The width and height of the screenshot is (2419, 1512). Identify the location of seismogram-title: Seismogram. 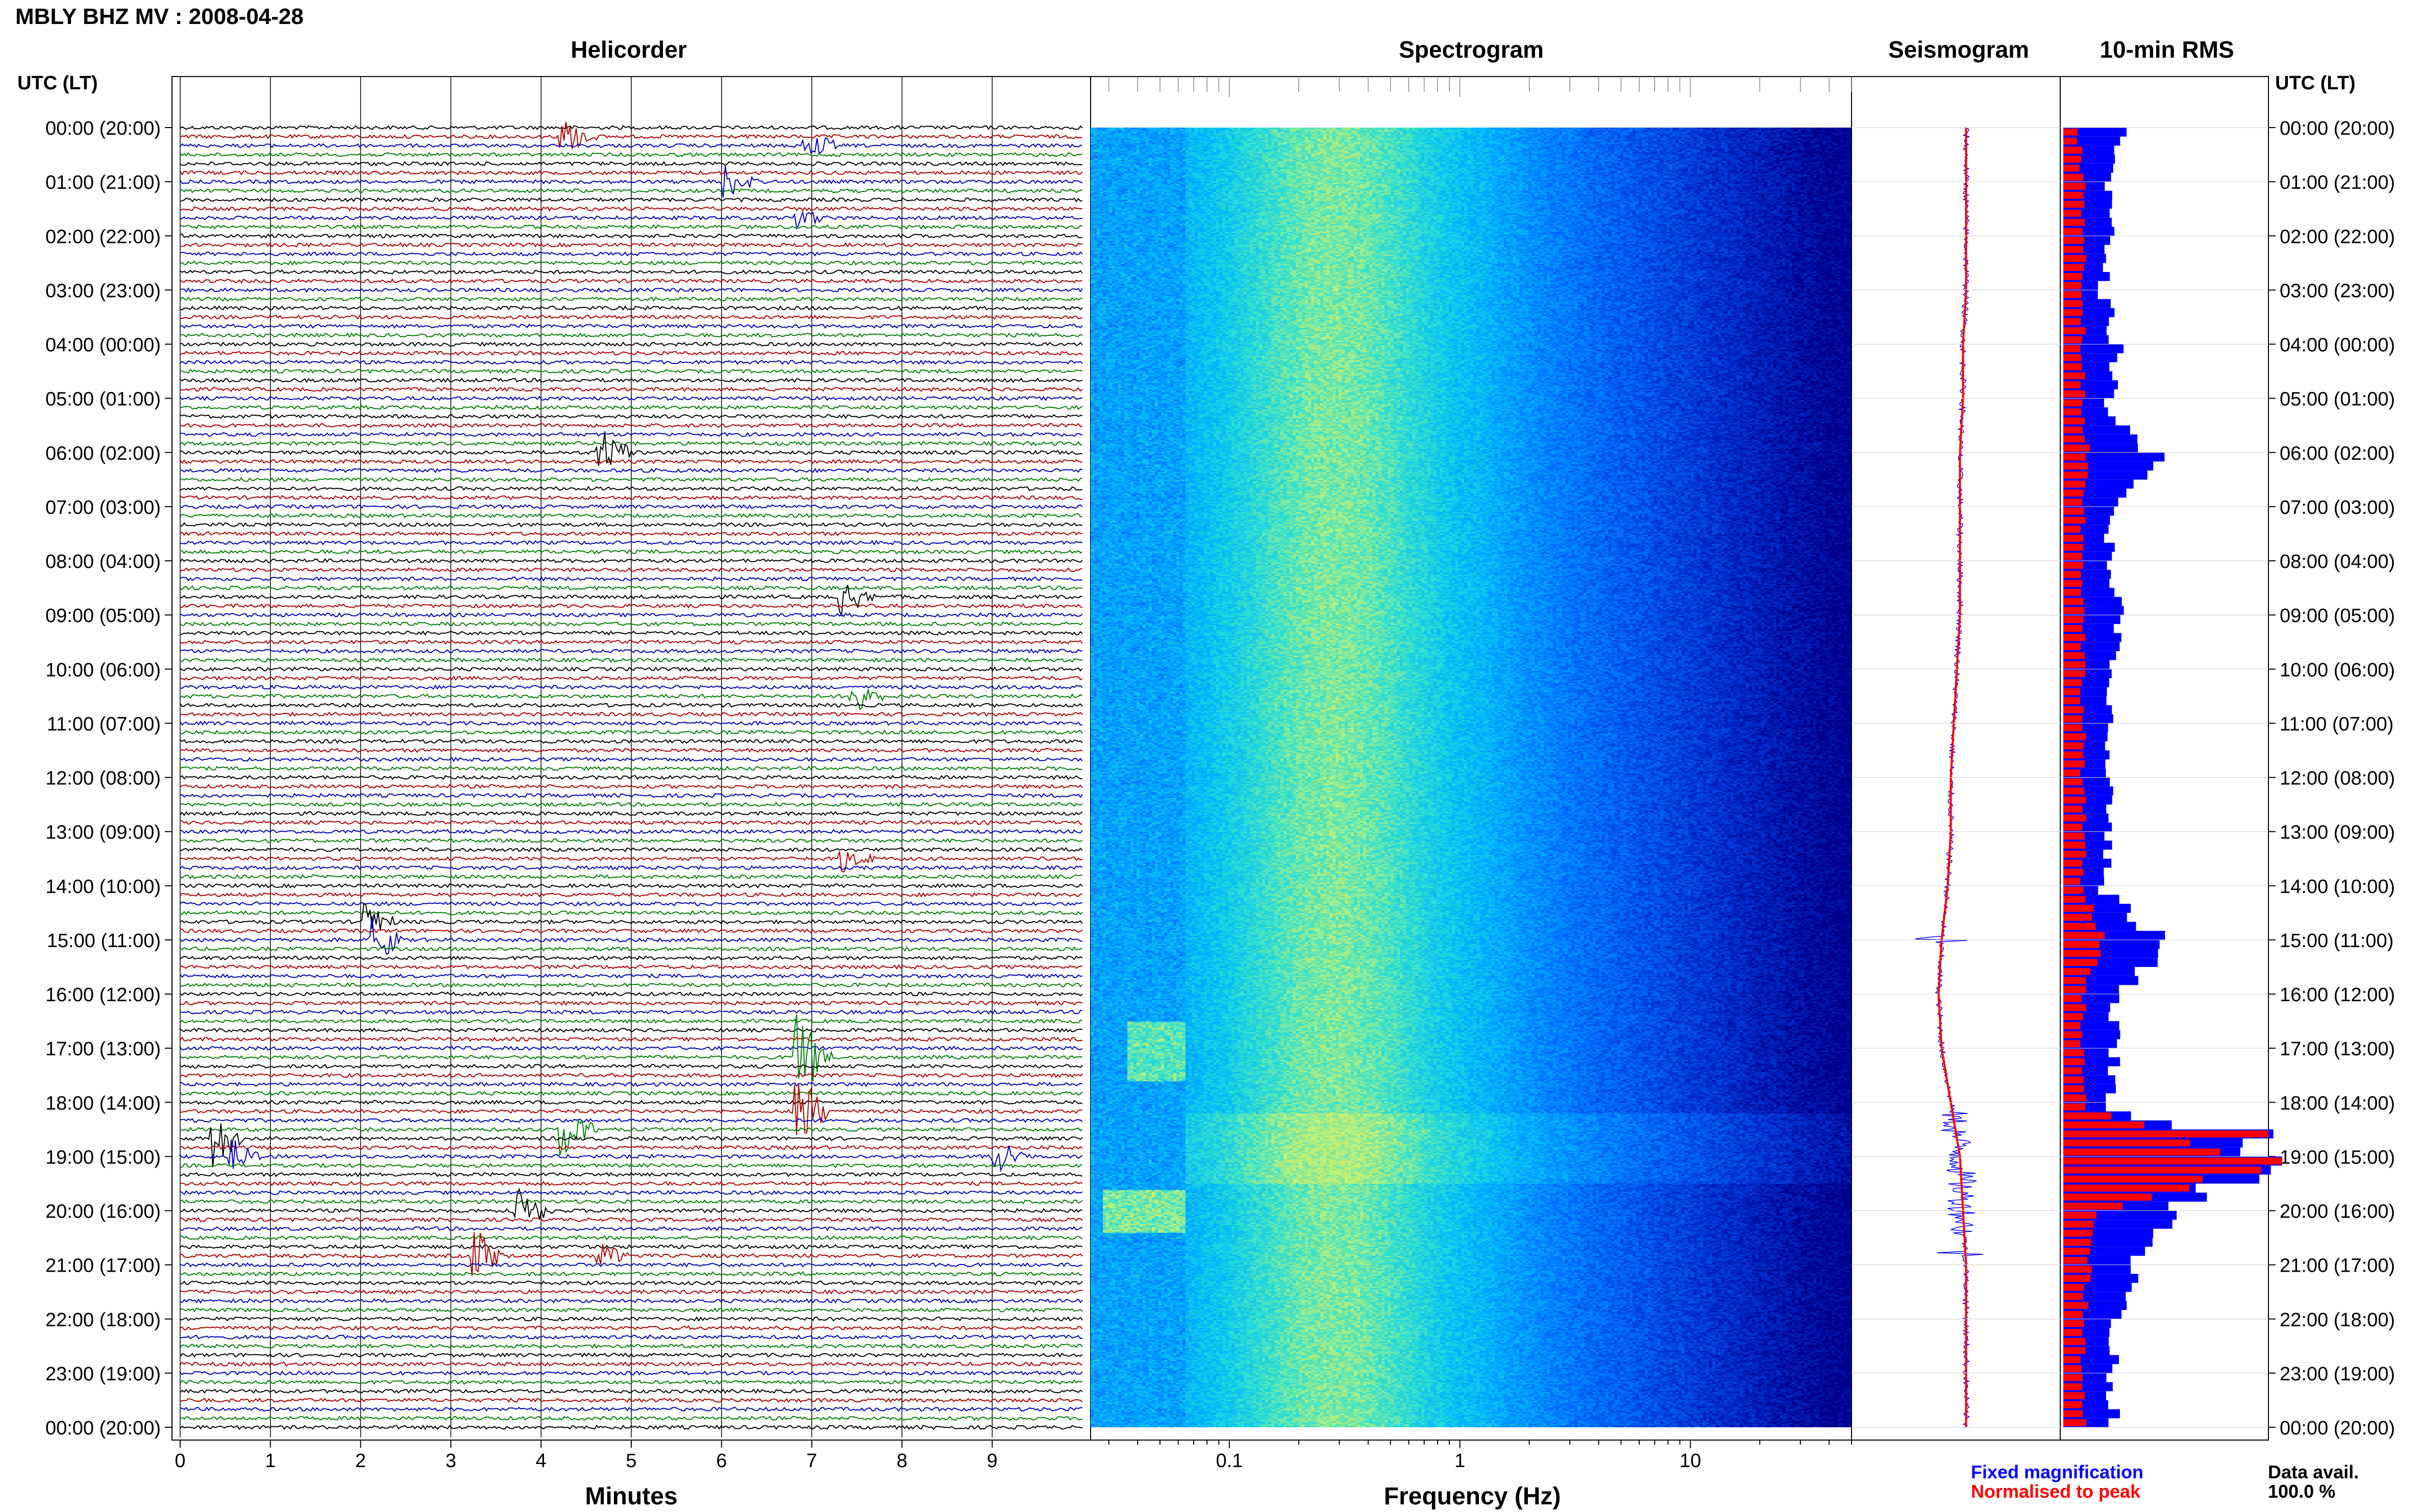
(1959, 49).